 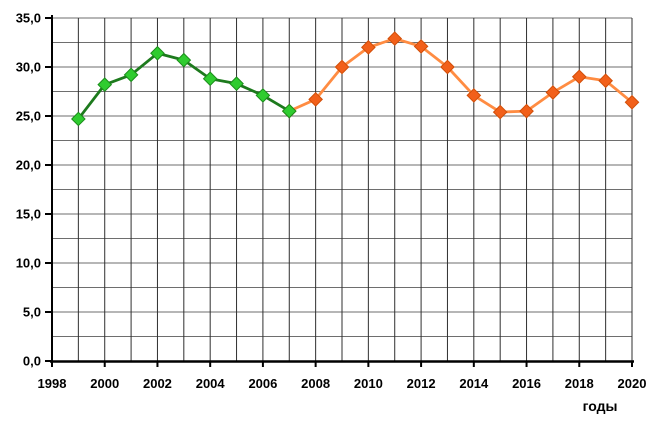 What do you see at coordinates (32, 312) in the screenshot?
I see `y-tick-label: 5,0` at bounding box center [32, 312].